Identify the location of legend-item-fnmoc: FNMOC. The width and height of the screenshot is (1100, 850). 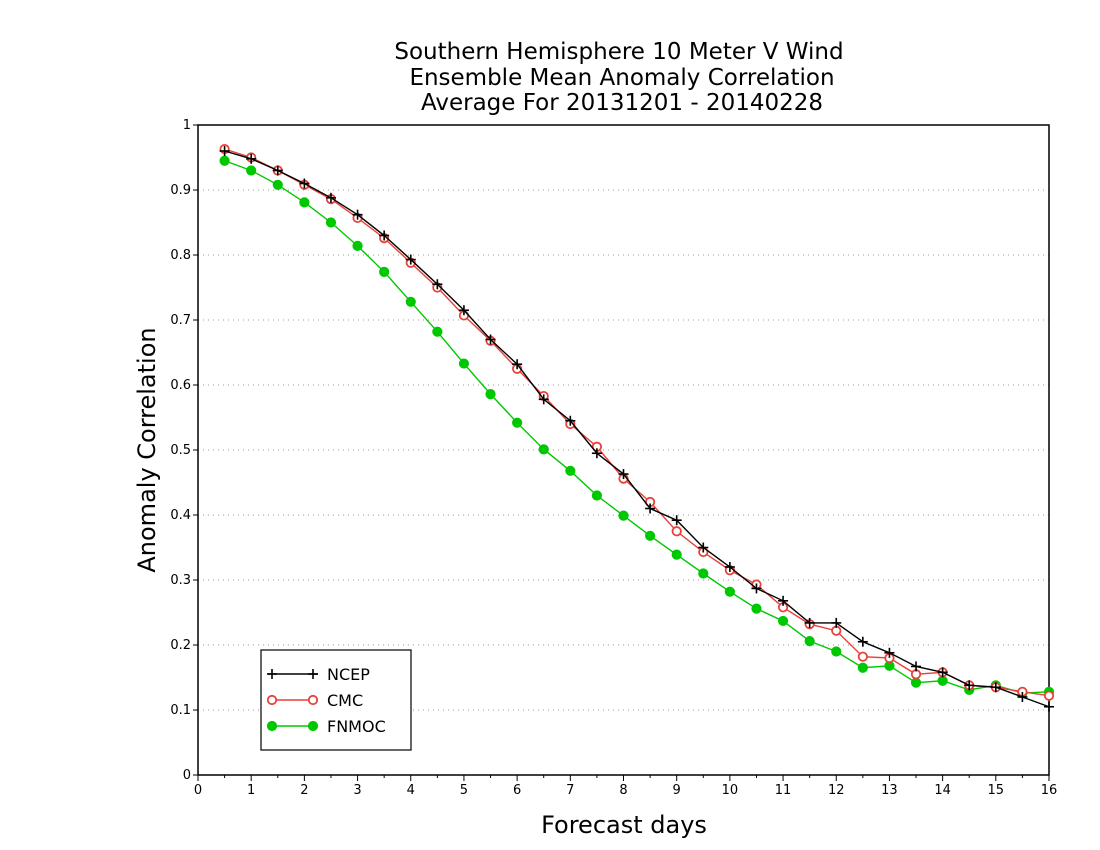
(326, 726).